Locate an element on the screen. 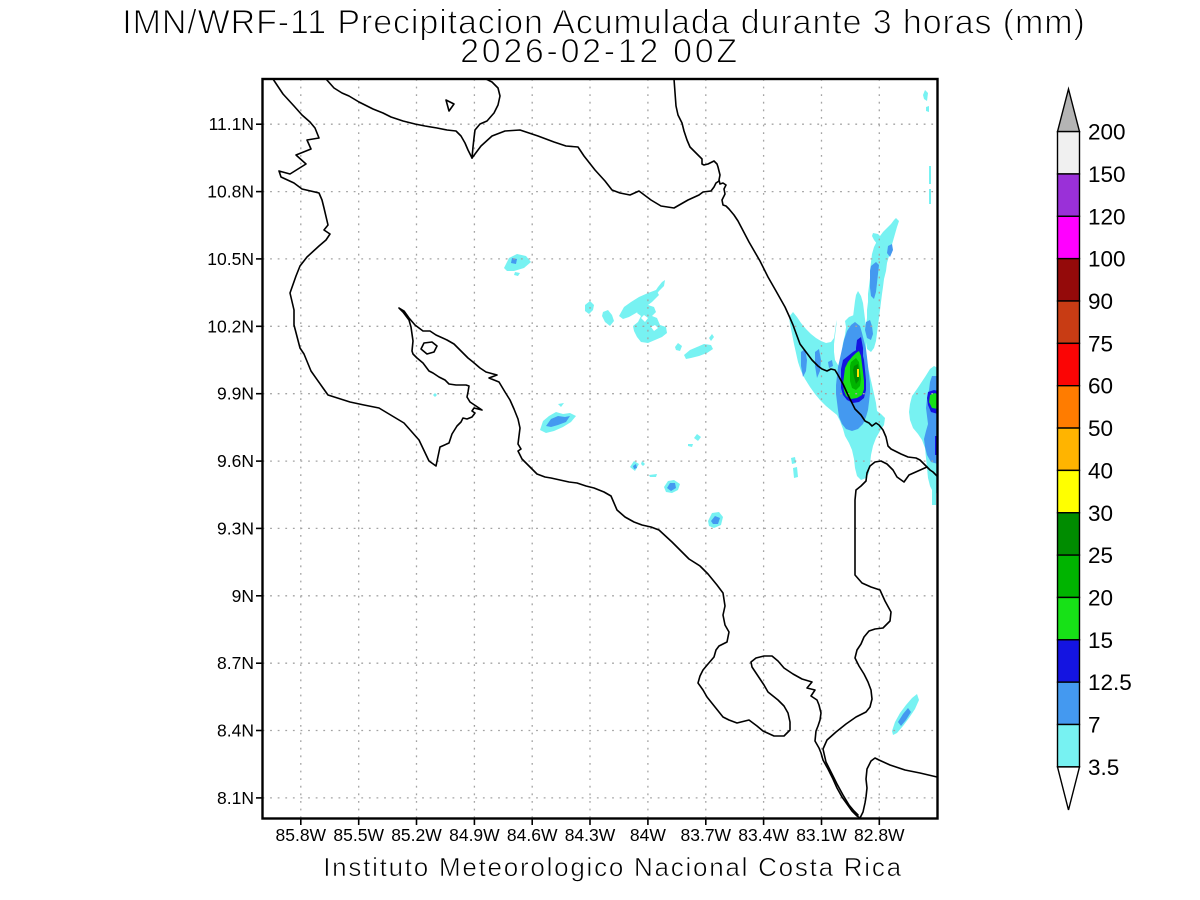  svg-text: 9.6N is located at coordinates (235, 461).